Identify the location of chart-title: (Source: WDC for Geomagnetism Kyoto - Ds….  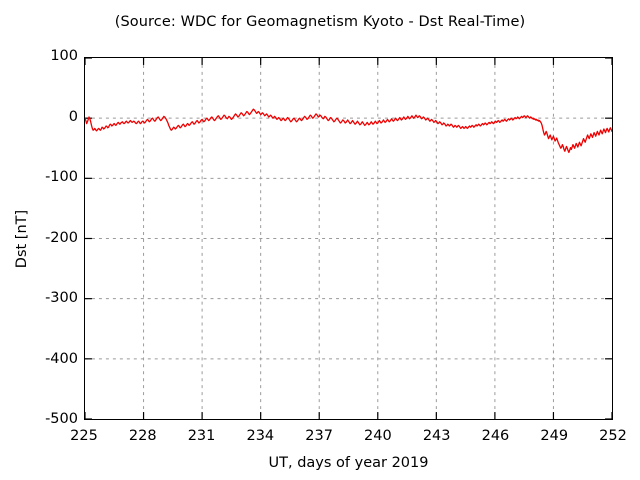
(320, 22).